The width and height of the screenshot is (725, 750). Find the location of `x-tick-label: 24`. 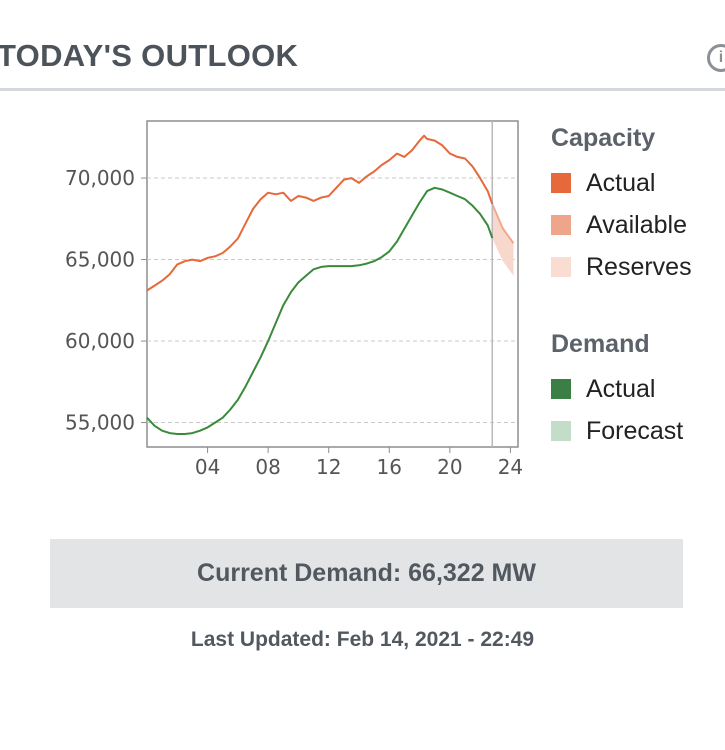

x-tick-label: 24 is located at coordinates (510, 467).